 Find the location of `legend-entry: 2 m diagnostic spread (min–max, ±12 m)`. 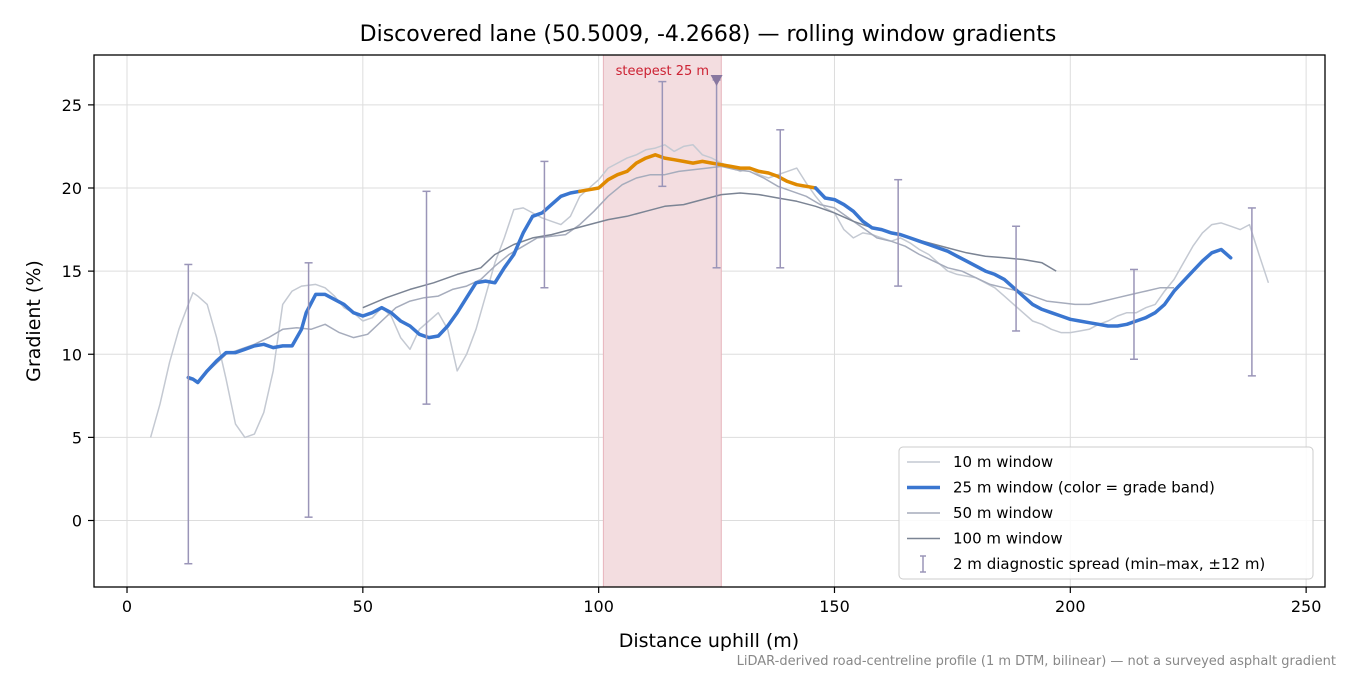

legend-entry: 2 m diagnostic spread (min–max, ±12 m) is located at coordinates (1092, 564).